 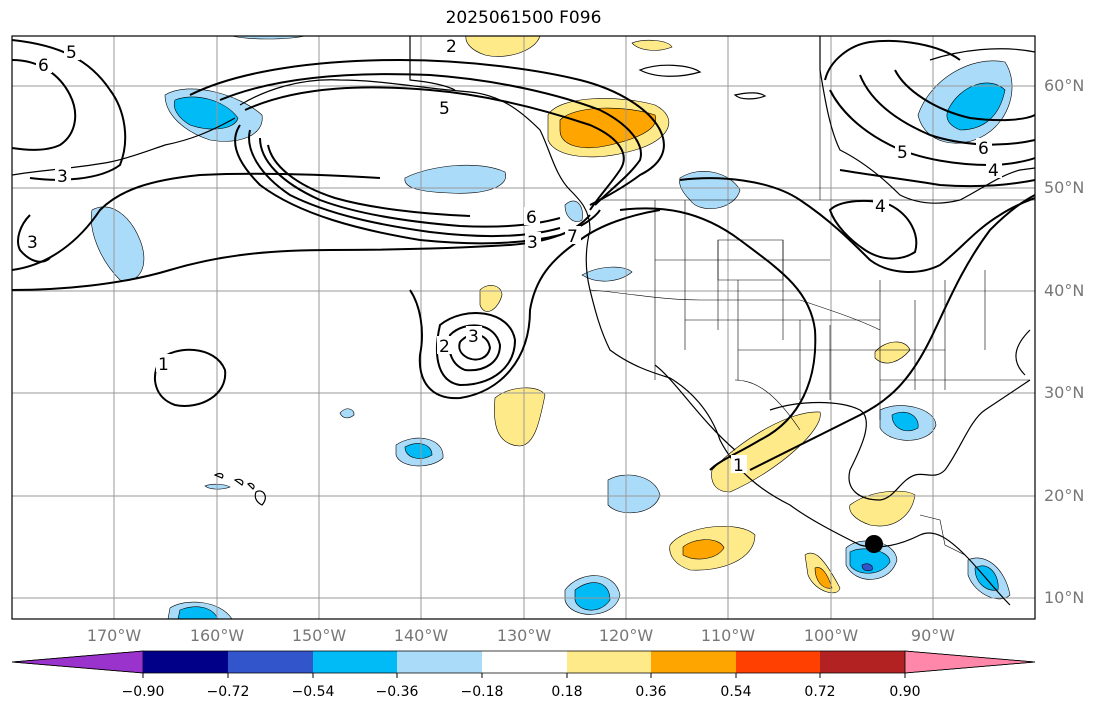 What do you see at coordinates (831, 635) in the screenshot?
I see `lon-label: 100°W` at bounding box center [831, 635].